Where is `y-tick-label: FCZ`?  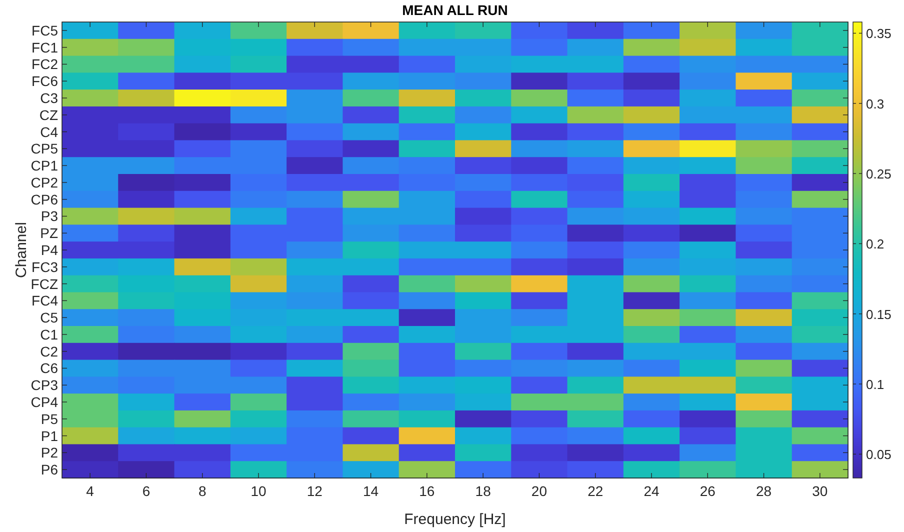
y-tick-label: FCZ is located at coordinates (44, 284).